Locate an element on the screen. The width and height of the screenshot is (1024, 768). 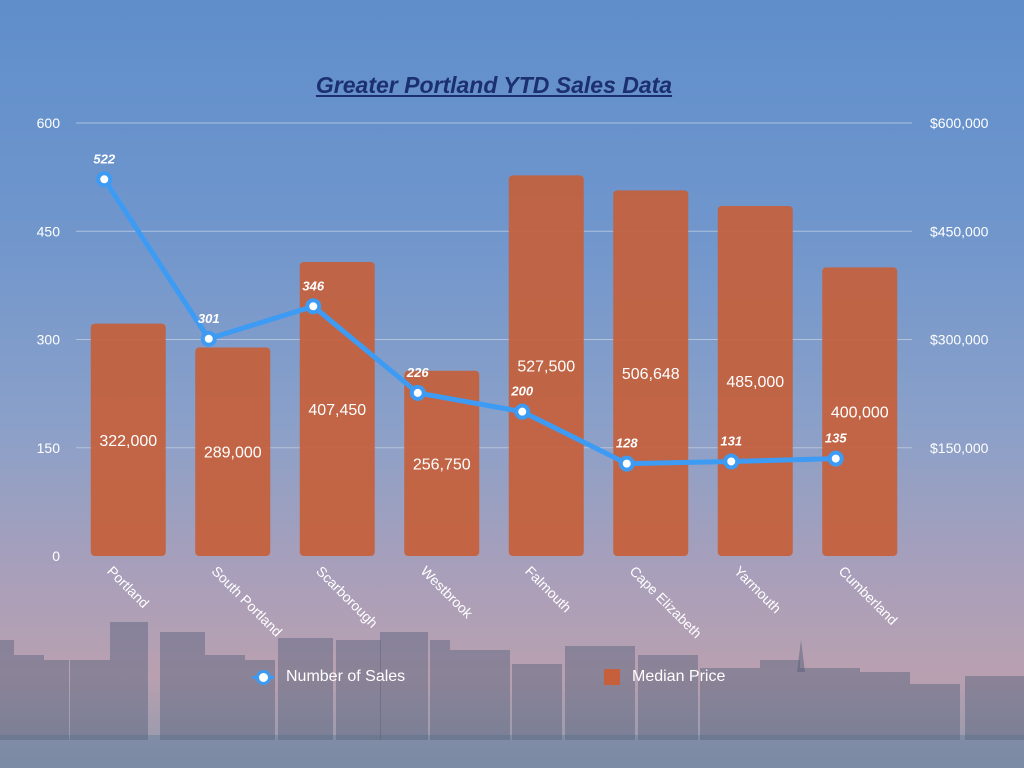
legend-item-number-of-sales: Number of Sales is located at coordinates (328, 677).